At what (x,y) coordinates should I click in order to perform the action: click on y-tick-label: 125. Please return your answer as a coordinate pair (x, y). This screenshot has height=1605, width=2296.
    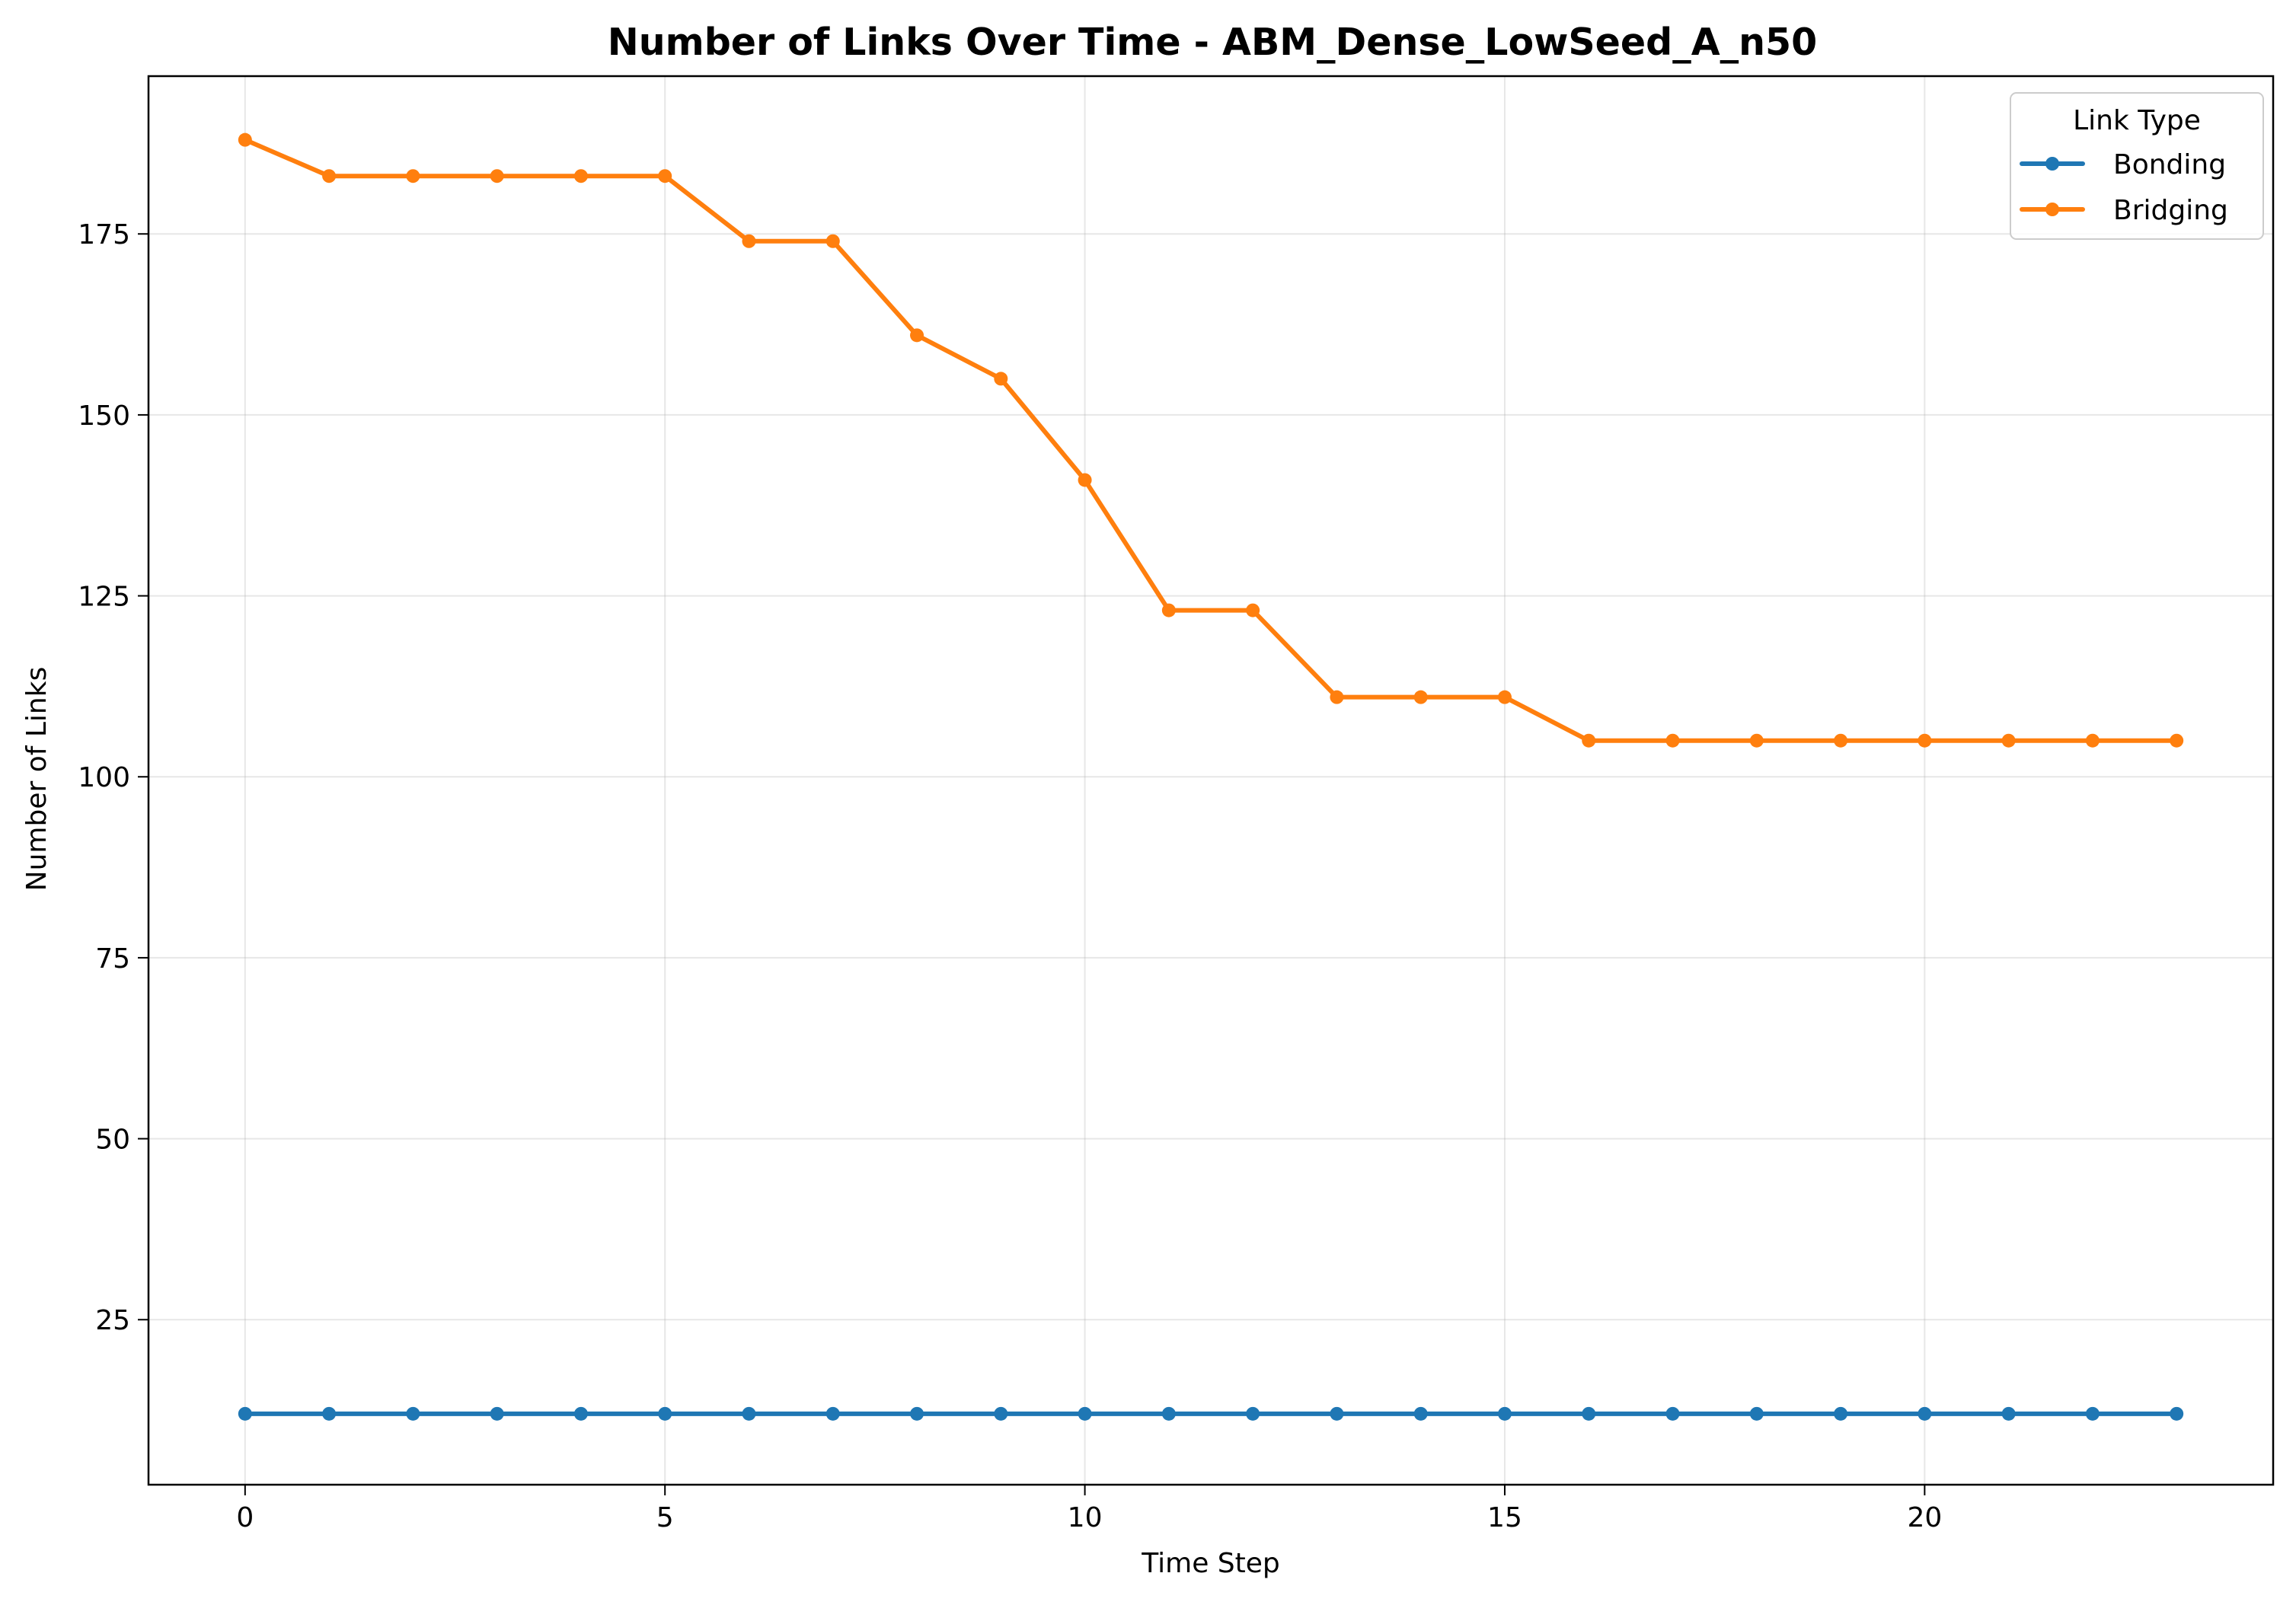
    Looking at the image, I should click on (104, 597).